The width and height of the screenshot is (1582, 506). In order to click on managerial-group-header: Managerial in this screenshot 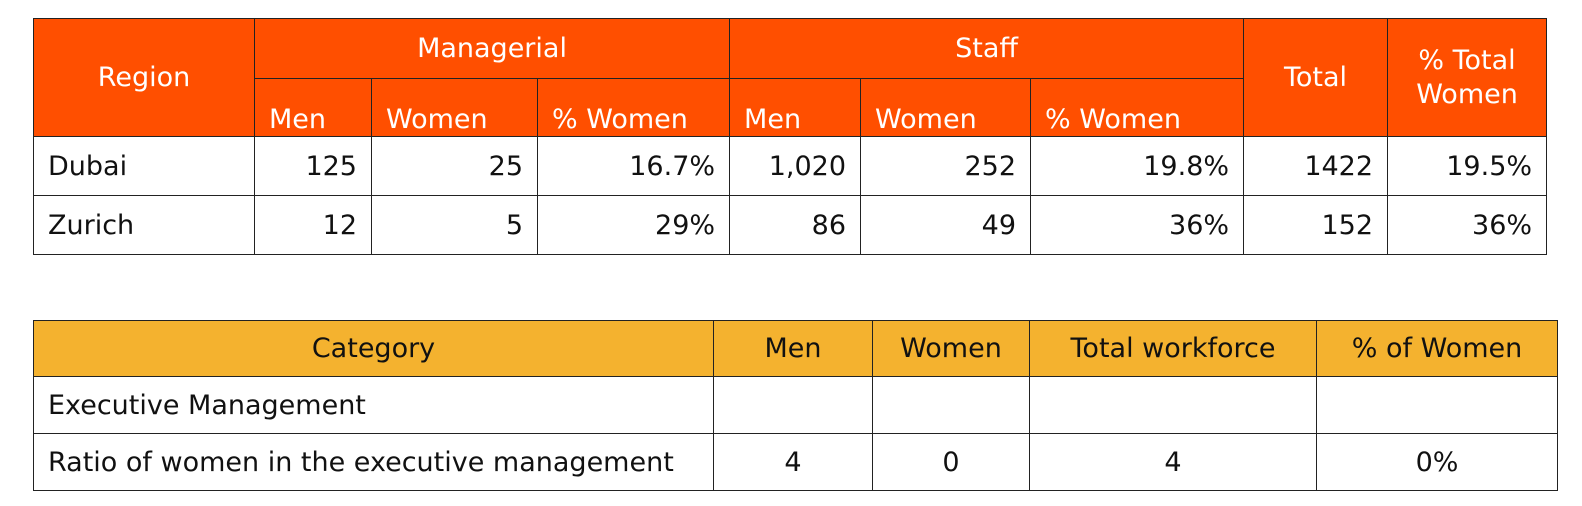, I will do `click(492, 48)`.